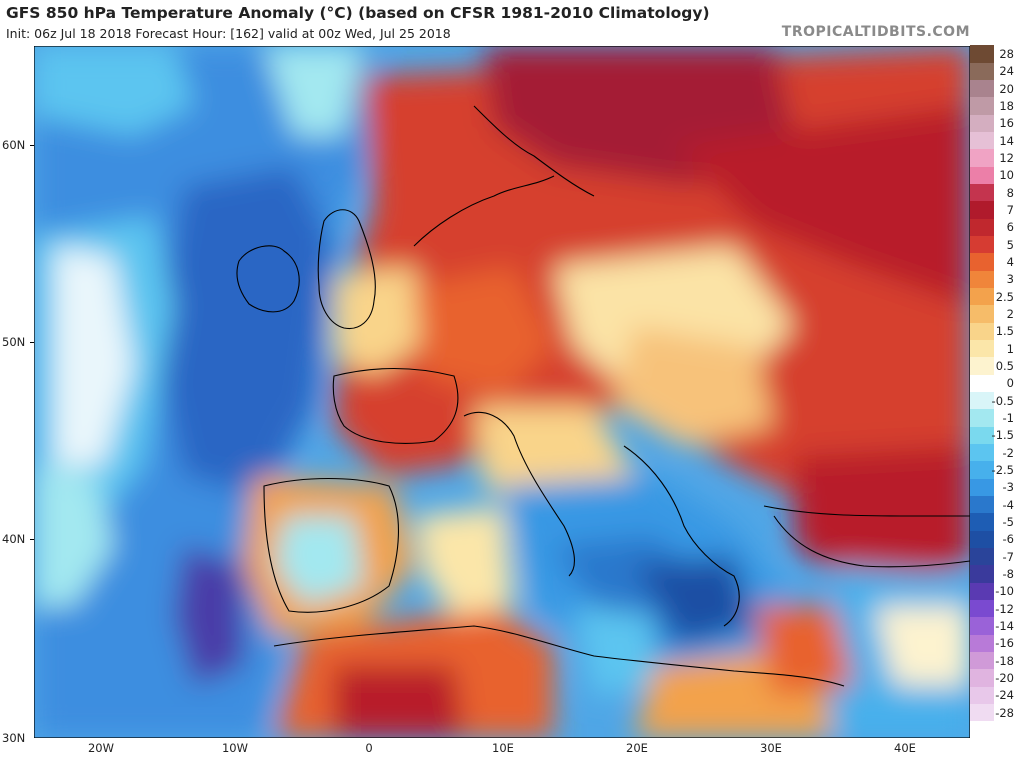  I want to click on legend-label: -14, so click(1004, 626).